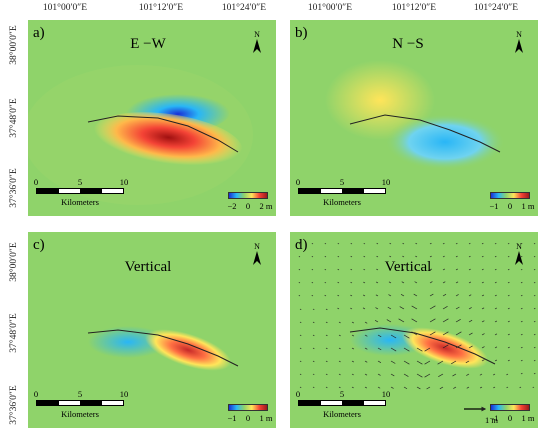  I want to click on lon-label-5: 101°12′0″E, so click(414, 8).